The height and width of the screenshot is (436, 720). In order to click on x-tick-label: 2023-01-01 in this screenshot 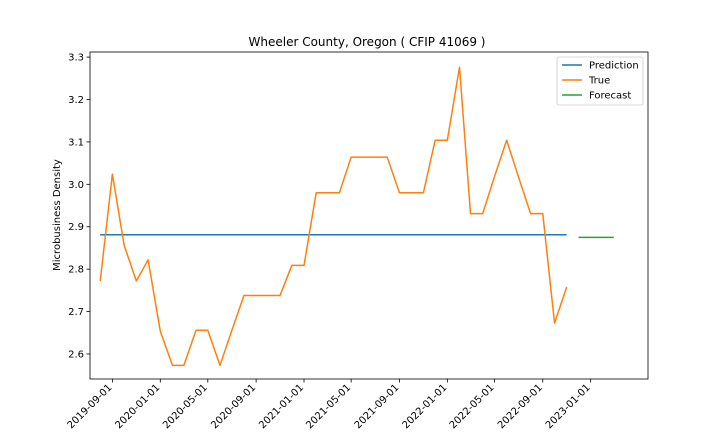, I will do `click(568, 406)`.